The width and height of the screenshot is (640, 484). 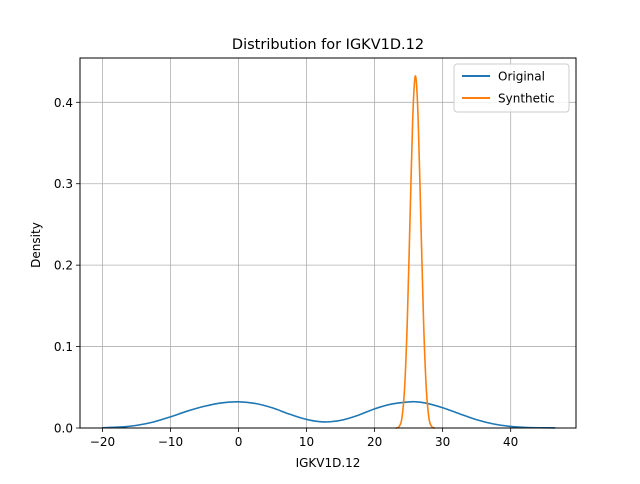 I want to click on x-tick-label: 0, so click(x=239, y=442).